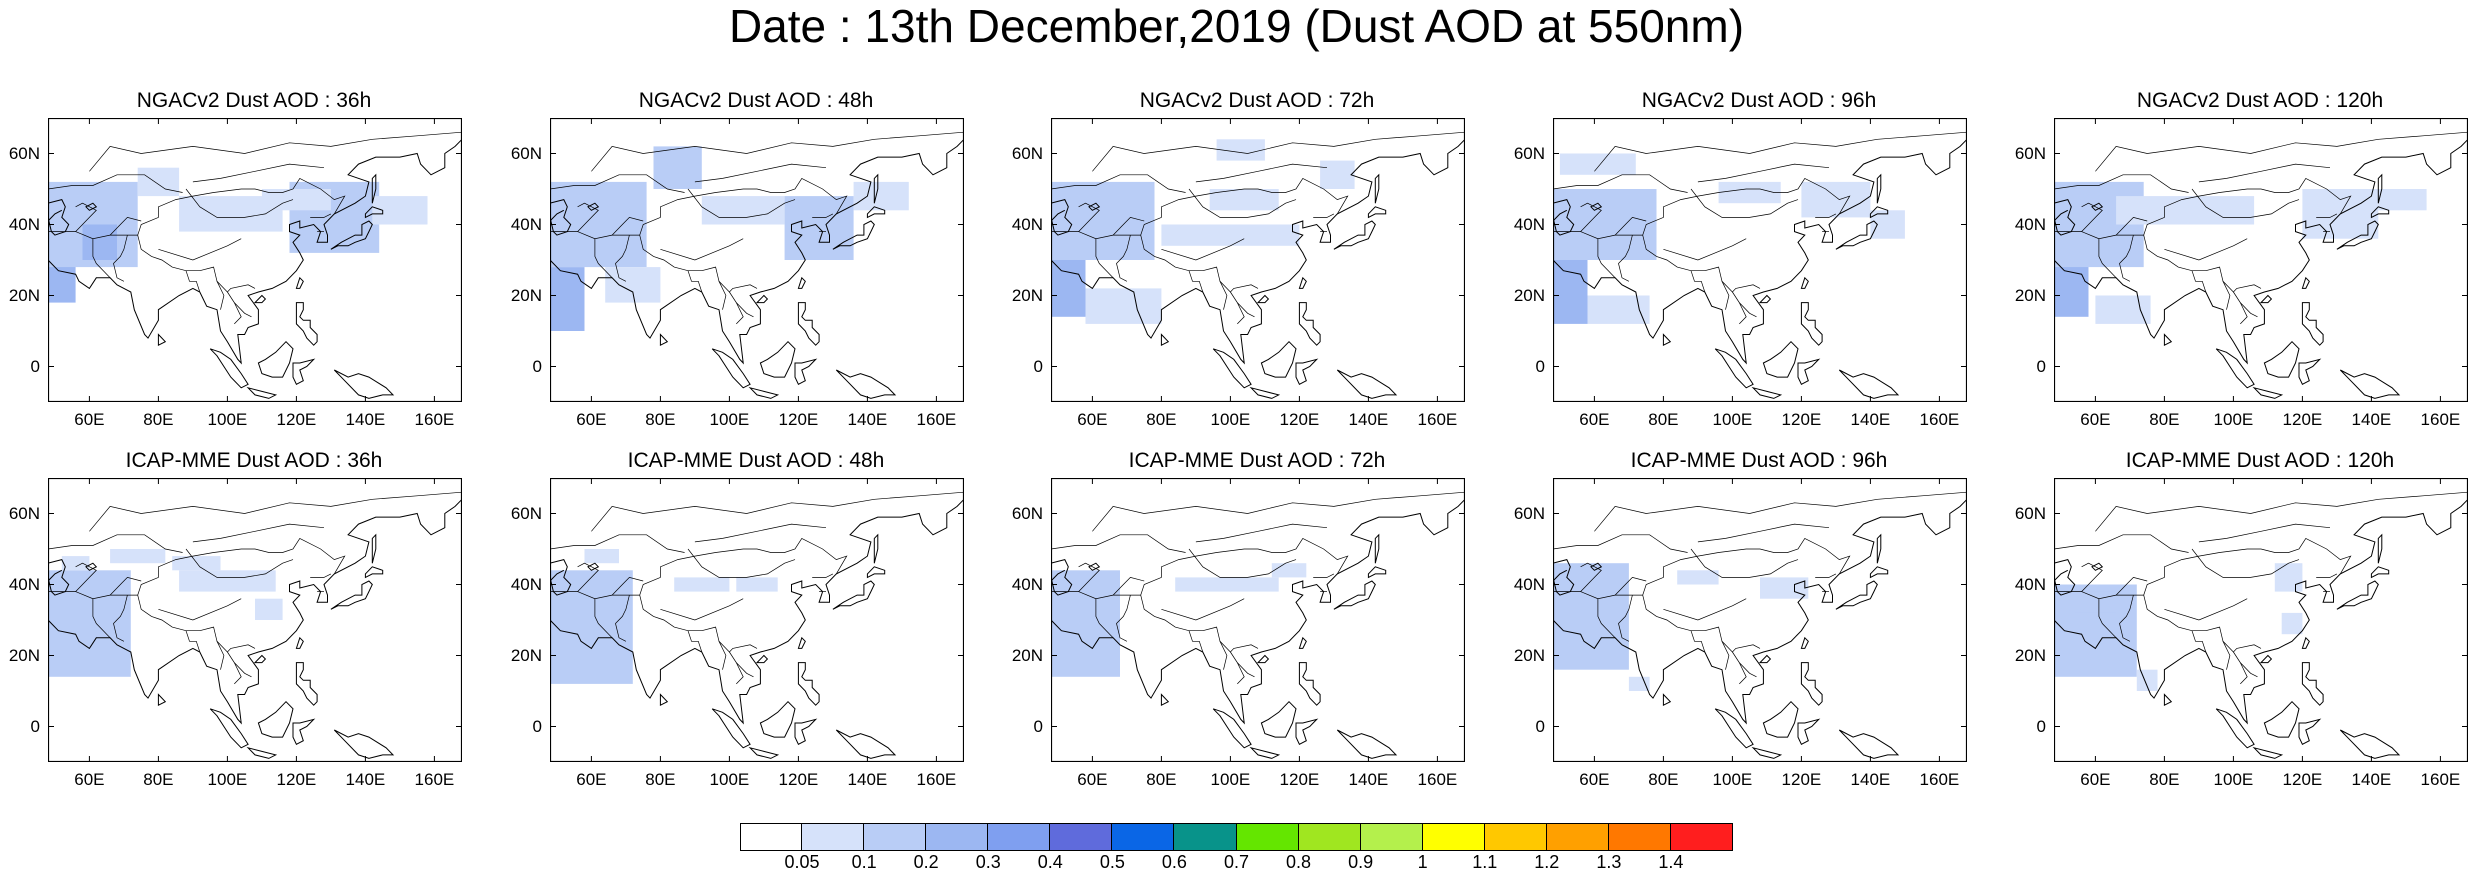 The height and width of the screenshot is (874, 2473). Describe the element at coordinates (1257, 460) in the screenshot. I see `panel-title: ICAP-MME Dust AOD : 72h` at that location.